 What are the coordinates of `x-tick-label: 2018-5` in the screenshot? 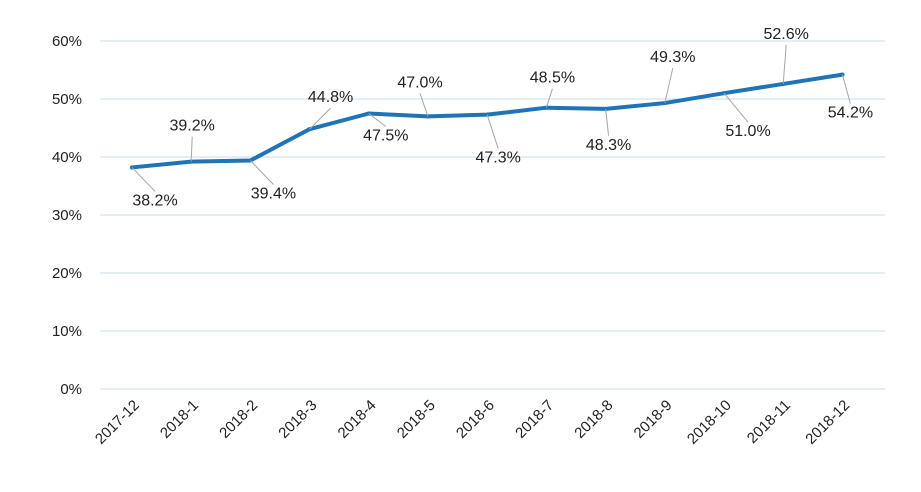 It's located at (416, 419).